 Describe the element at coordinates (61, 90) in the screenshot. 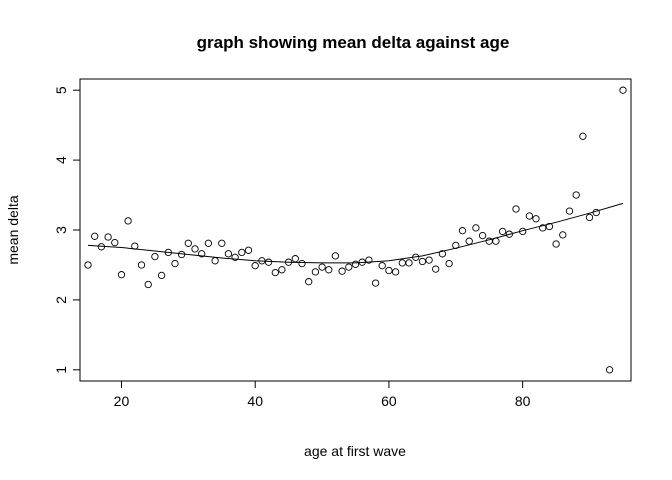

I see `y-tick-label: 5` at that location.